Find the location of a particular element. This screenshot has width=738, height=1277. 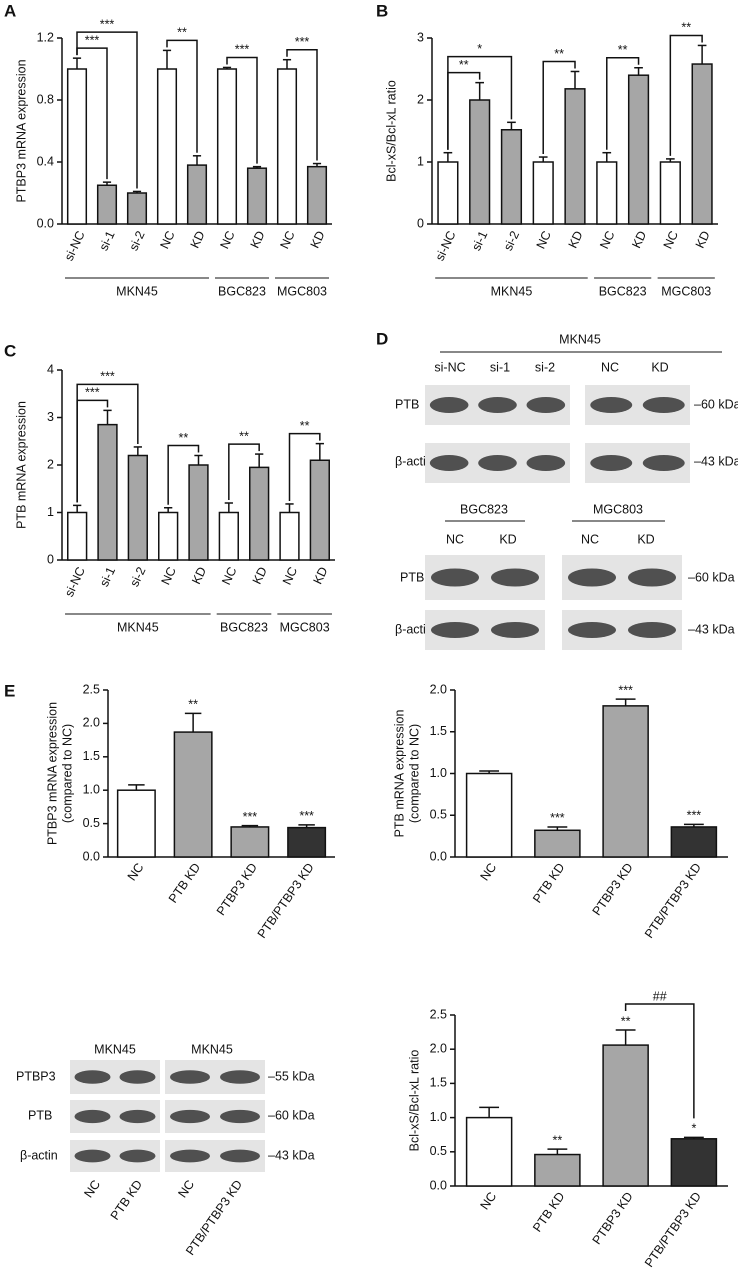

marker-label: –55 kDa is located at coordinates (291, 1076).